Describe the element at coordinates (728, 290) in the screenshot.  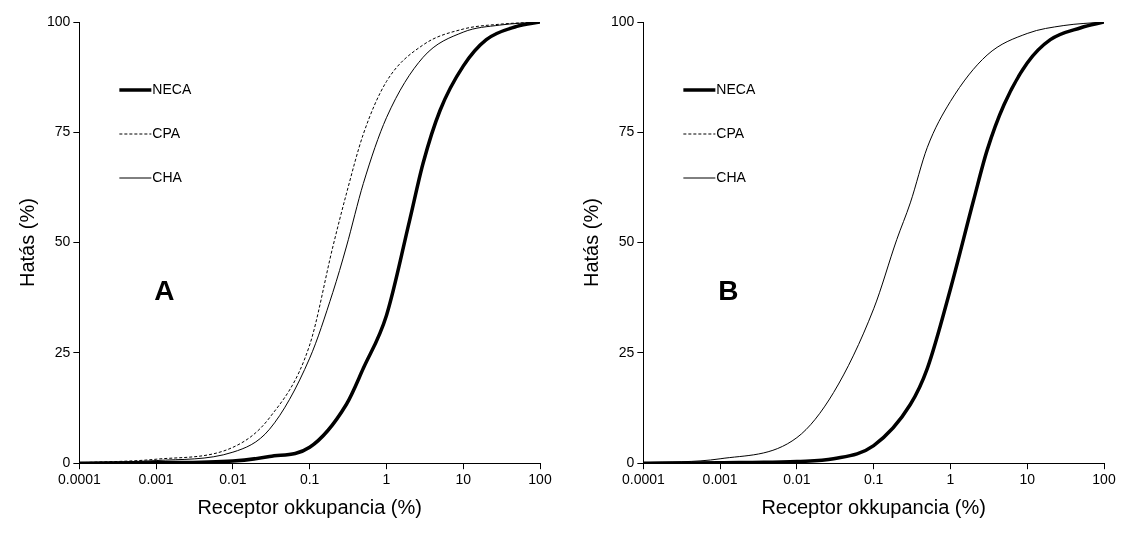
I see `annotation: B` at that location.